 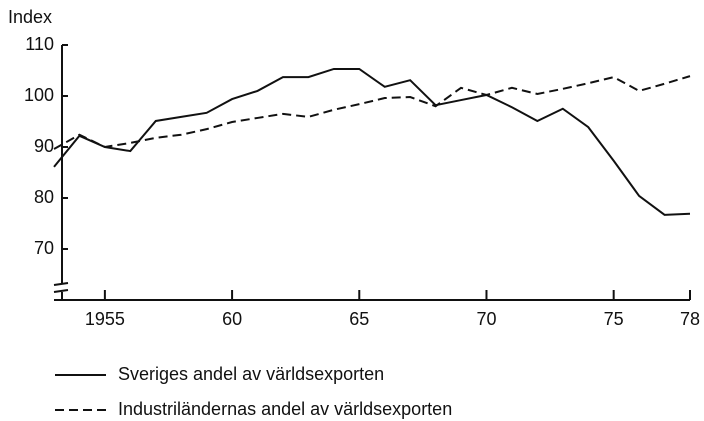 What do you see at coordinates (359, 319) in the screenshot?
I see `x-tick-label: 65` at bounding box center [359, 319].